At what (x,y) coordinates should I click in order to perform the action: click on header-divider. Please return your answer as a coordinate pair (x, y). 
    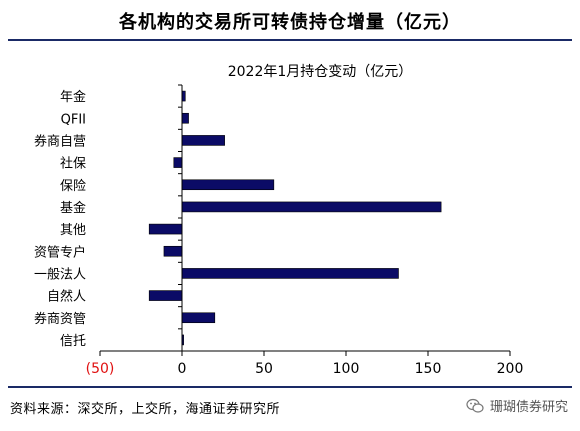
    Looking at the image, I should click on (290, 40).